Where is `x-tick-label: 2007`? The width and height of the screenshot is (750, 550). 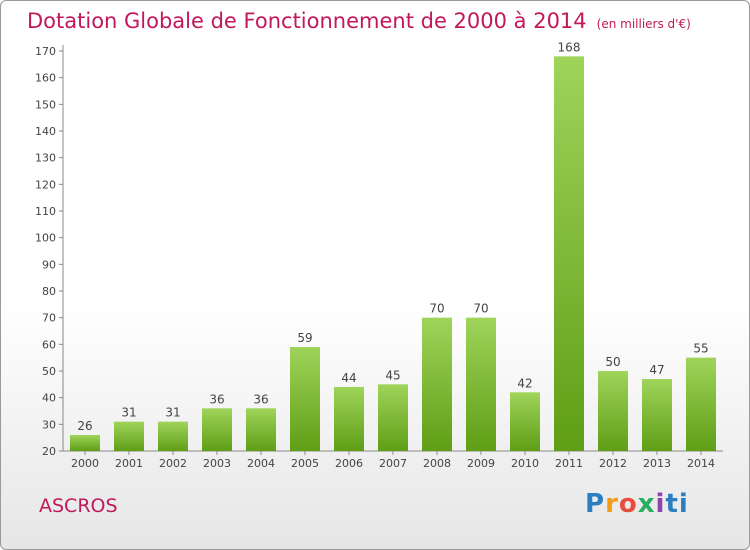 x-tick-label: 2007 is located at coordinates (393, 463).